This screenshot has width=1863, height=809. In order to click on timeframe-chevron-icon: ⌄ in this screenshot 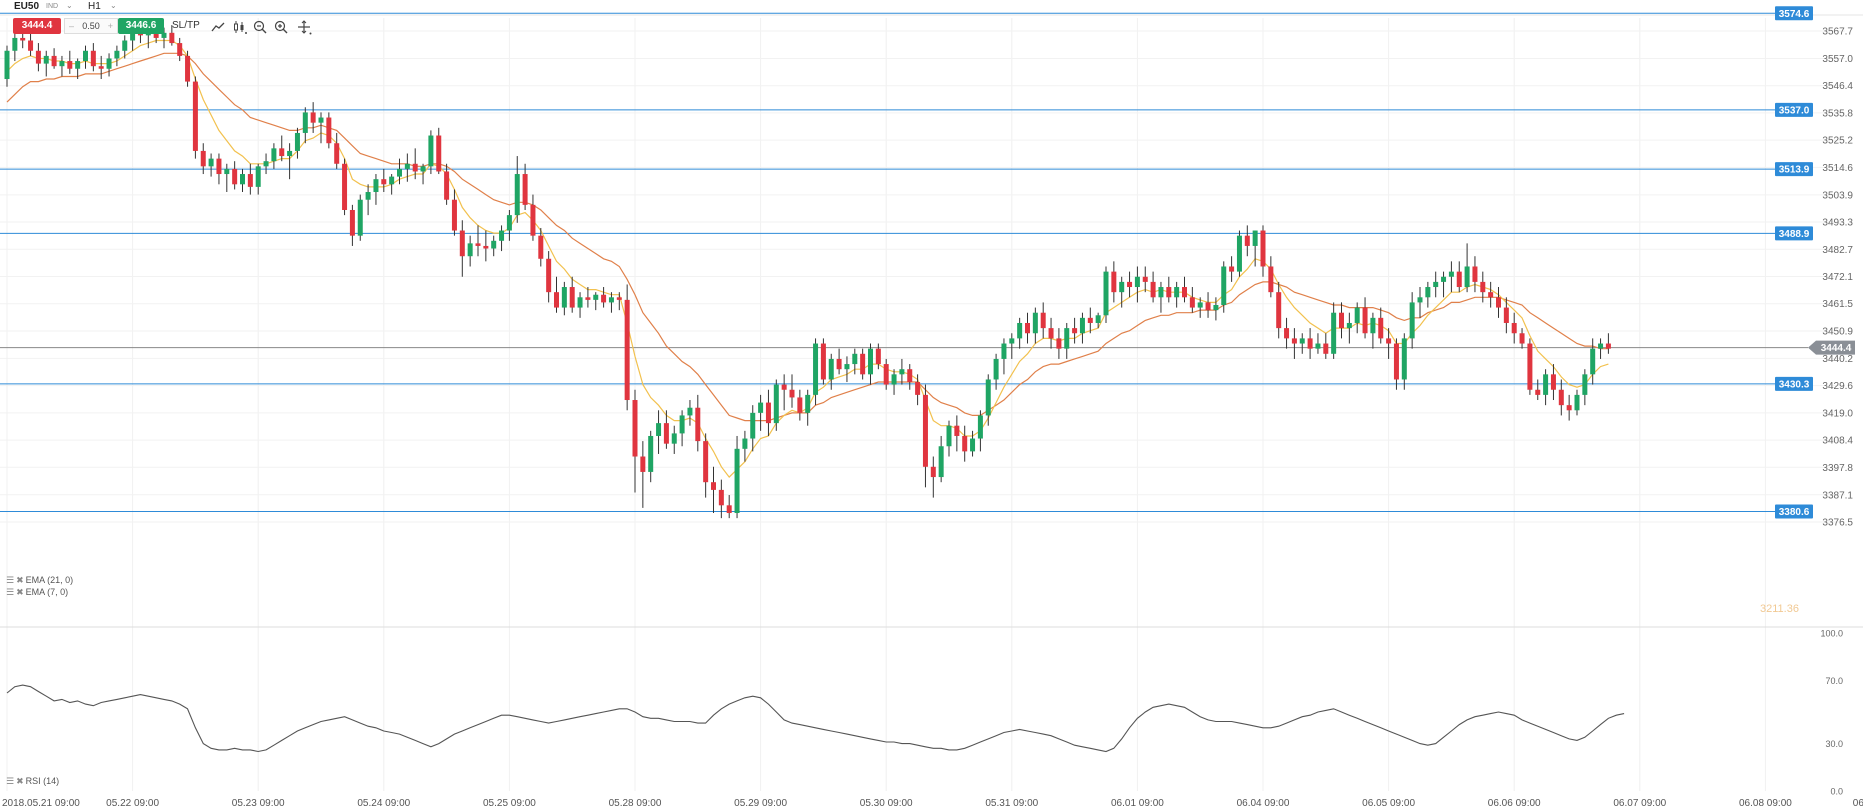, I will do `click(113, 5)`.